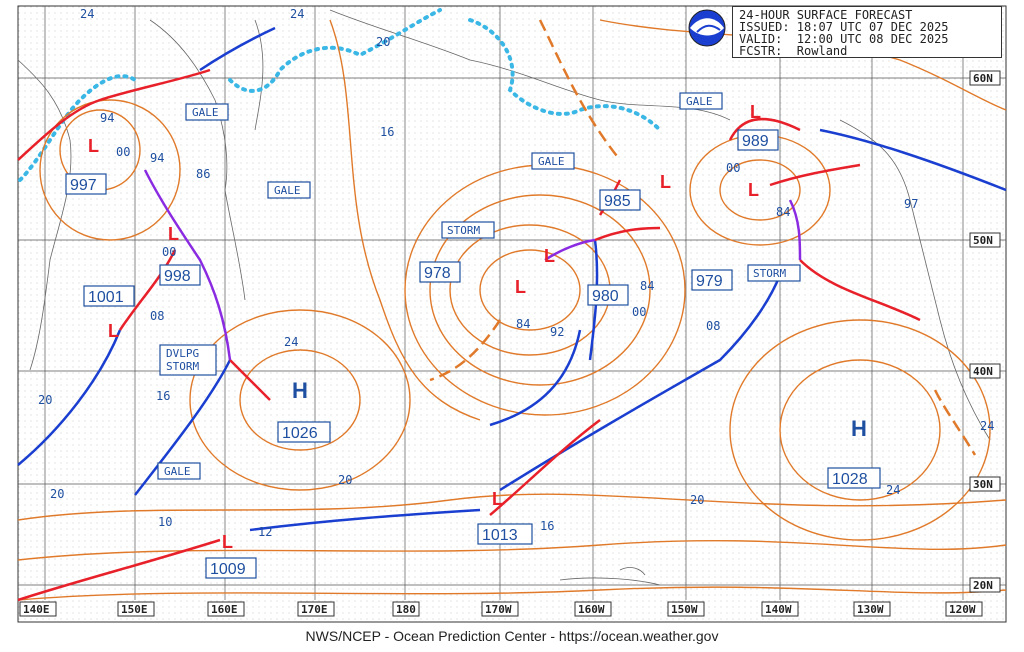  Describe the element at coordinates (911, 204) in the screenshot. I see `isobar-label: 97` at that location.